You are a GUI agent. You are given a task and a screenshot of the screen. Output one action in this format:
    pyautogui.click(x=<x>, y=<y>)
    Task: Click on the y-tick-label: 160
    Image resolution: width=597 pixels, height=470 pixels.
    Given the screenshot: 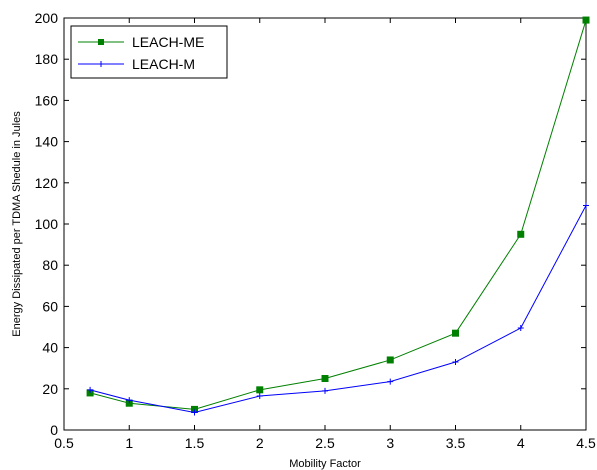 What is the action you would take?
    pyautogui.click(x=47, y=100)
    